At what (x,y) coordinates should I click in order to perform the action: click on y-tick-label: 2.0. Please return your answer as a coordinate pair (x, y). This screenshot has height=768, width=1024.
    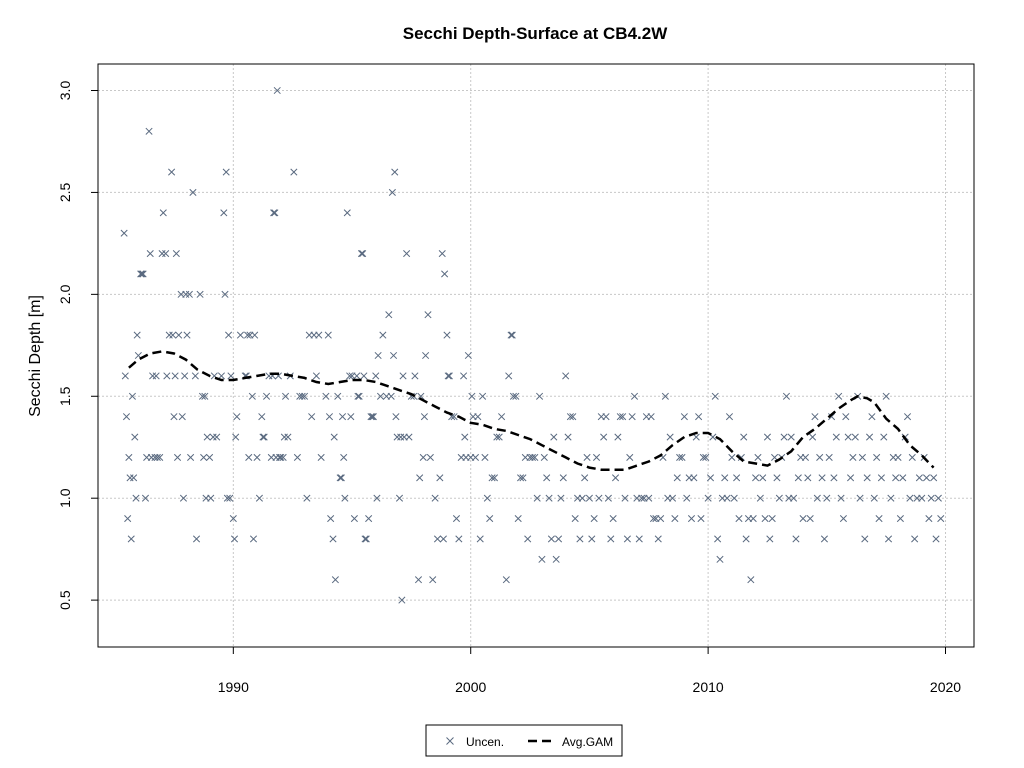
    Looking at the image, I should click on (65, 294).